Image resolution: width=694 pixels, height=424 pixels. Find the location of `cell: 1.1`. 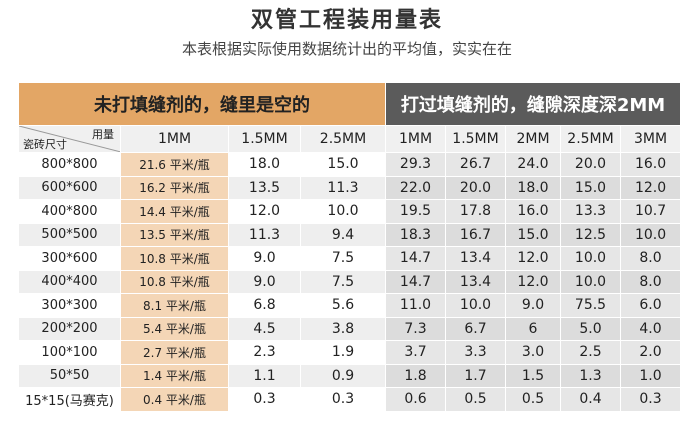

cell: 1.1 is located at coordinates (264, 375).